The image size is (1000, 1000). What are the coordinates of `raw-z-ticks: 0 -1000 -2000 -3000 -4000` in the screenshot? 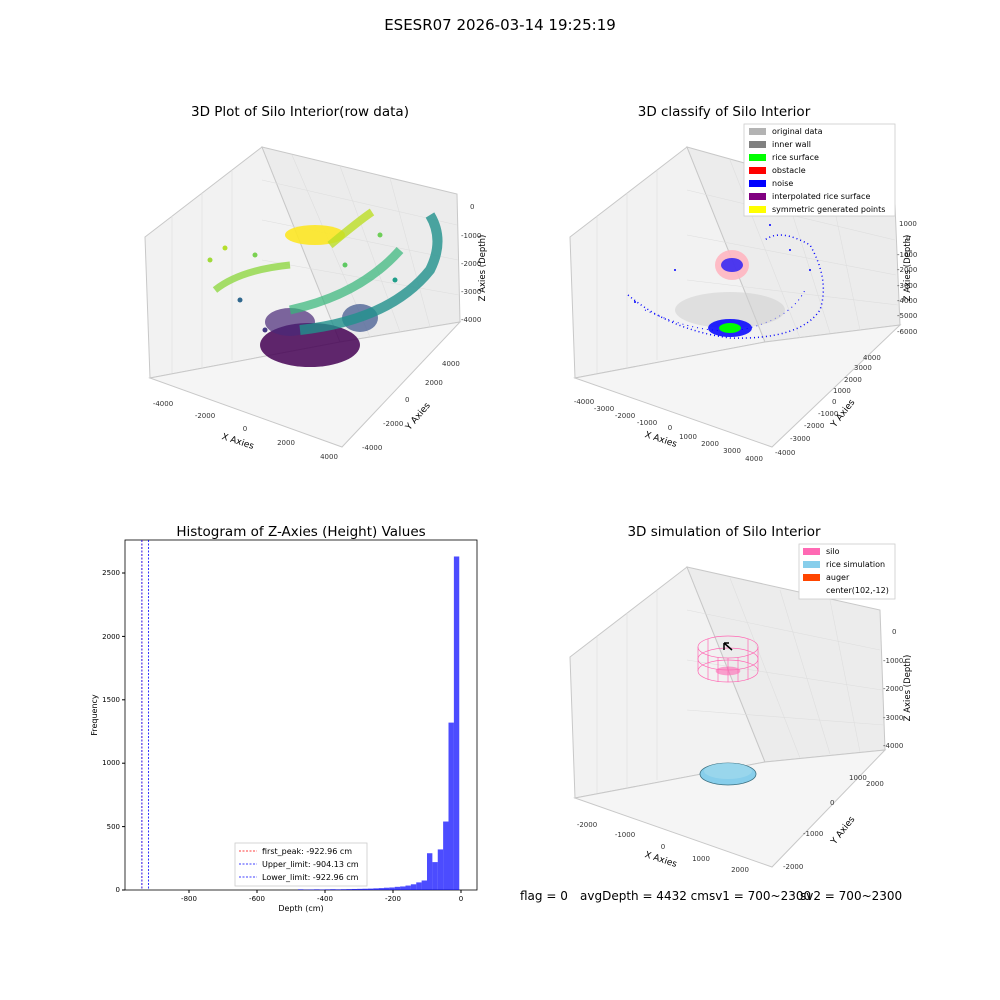 It's located at (471, 263).